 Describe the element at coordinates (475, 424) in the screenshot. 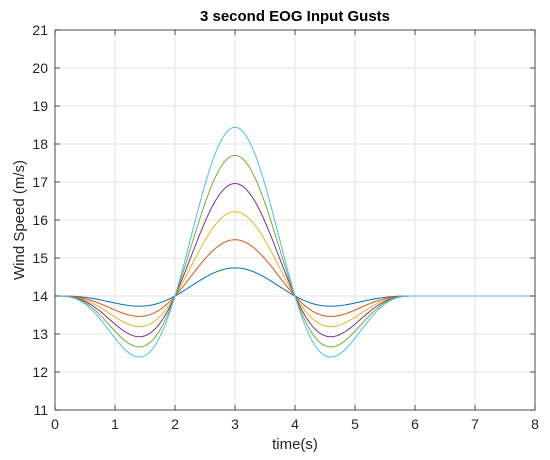

I see `x-tick-label: 7` at that location.